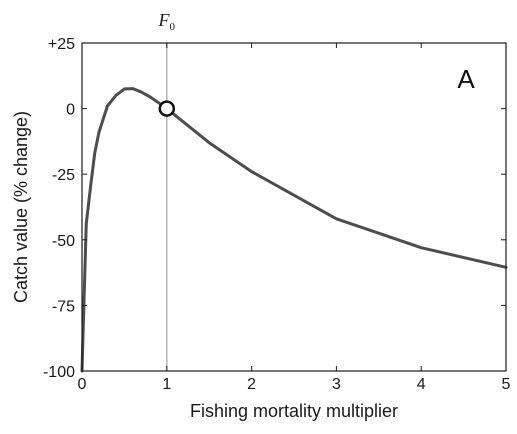 The image size is (517, 434). What do you see at coordinates (251, 384) in the screenshot?
I see `x-tick-label: 2` at bounding box center [251, 384].